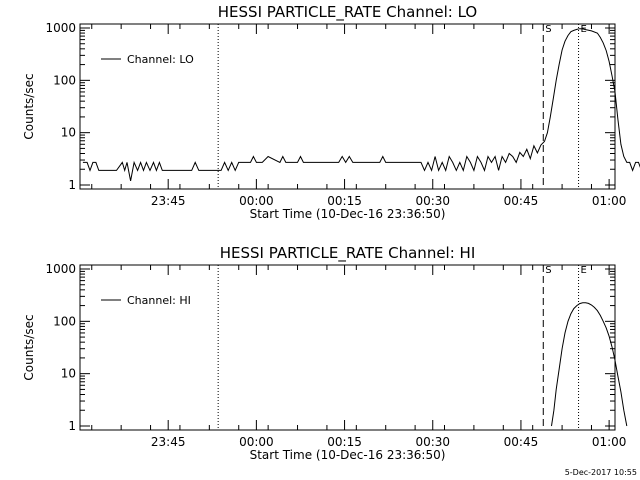 This screenshot has height=480, width=640. I want to click on event-marker-label: E, so click(584, 270).